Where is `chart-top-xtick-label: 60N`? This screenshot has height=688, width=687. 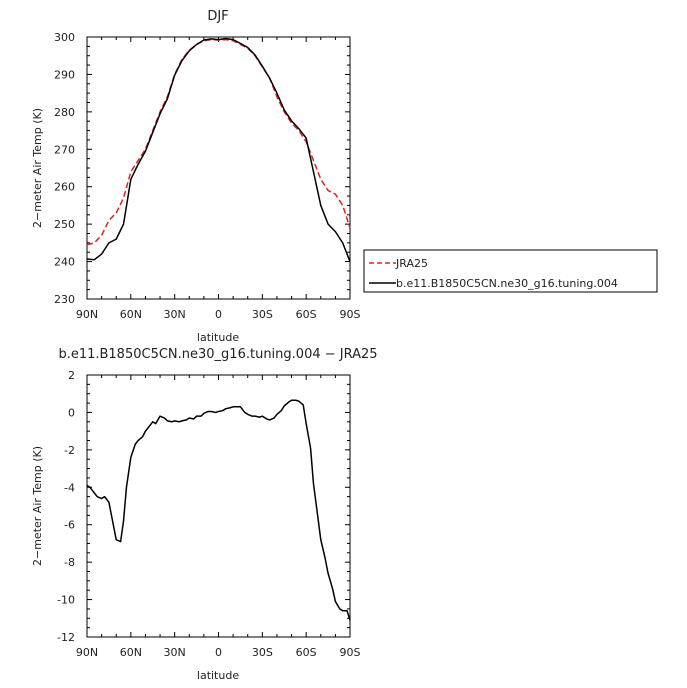 chart-top-xtick-label: 60N is located at coordinates (131, 314).